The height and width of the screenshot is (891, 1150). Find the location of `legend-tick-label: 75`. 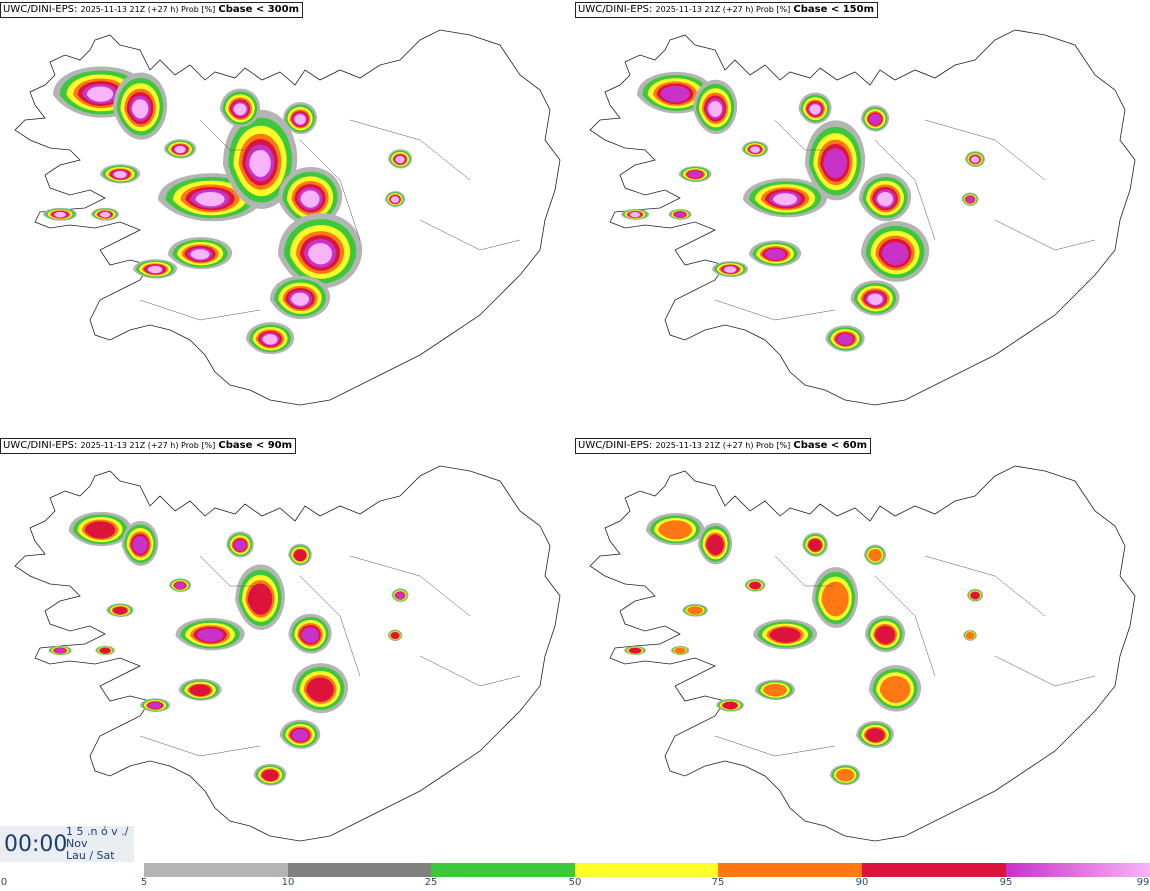

legend-tick-label: 75 is located at coordinates (718, 882).